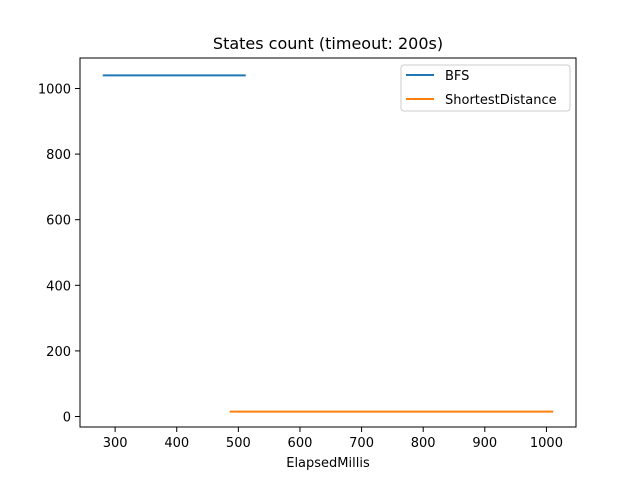 The image size is (640, 480). What do you see at coordinates (58, 352) in the screenshot?
I see `y-tick-label: 200` at bounding box center [58, 352].